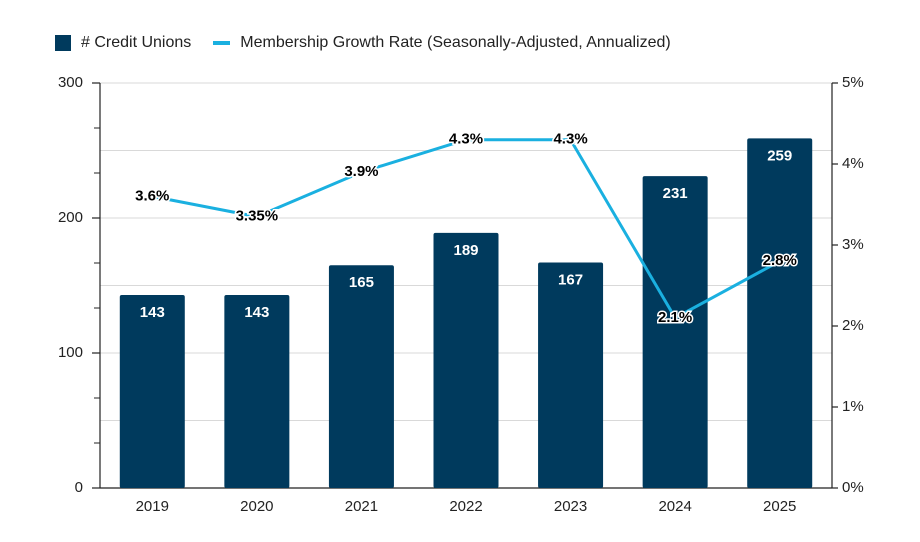 This screenshot has height=542, width=920. I want to click on growth-rate-label: 2.1%, so click(675, 317).